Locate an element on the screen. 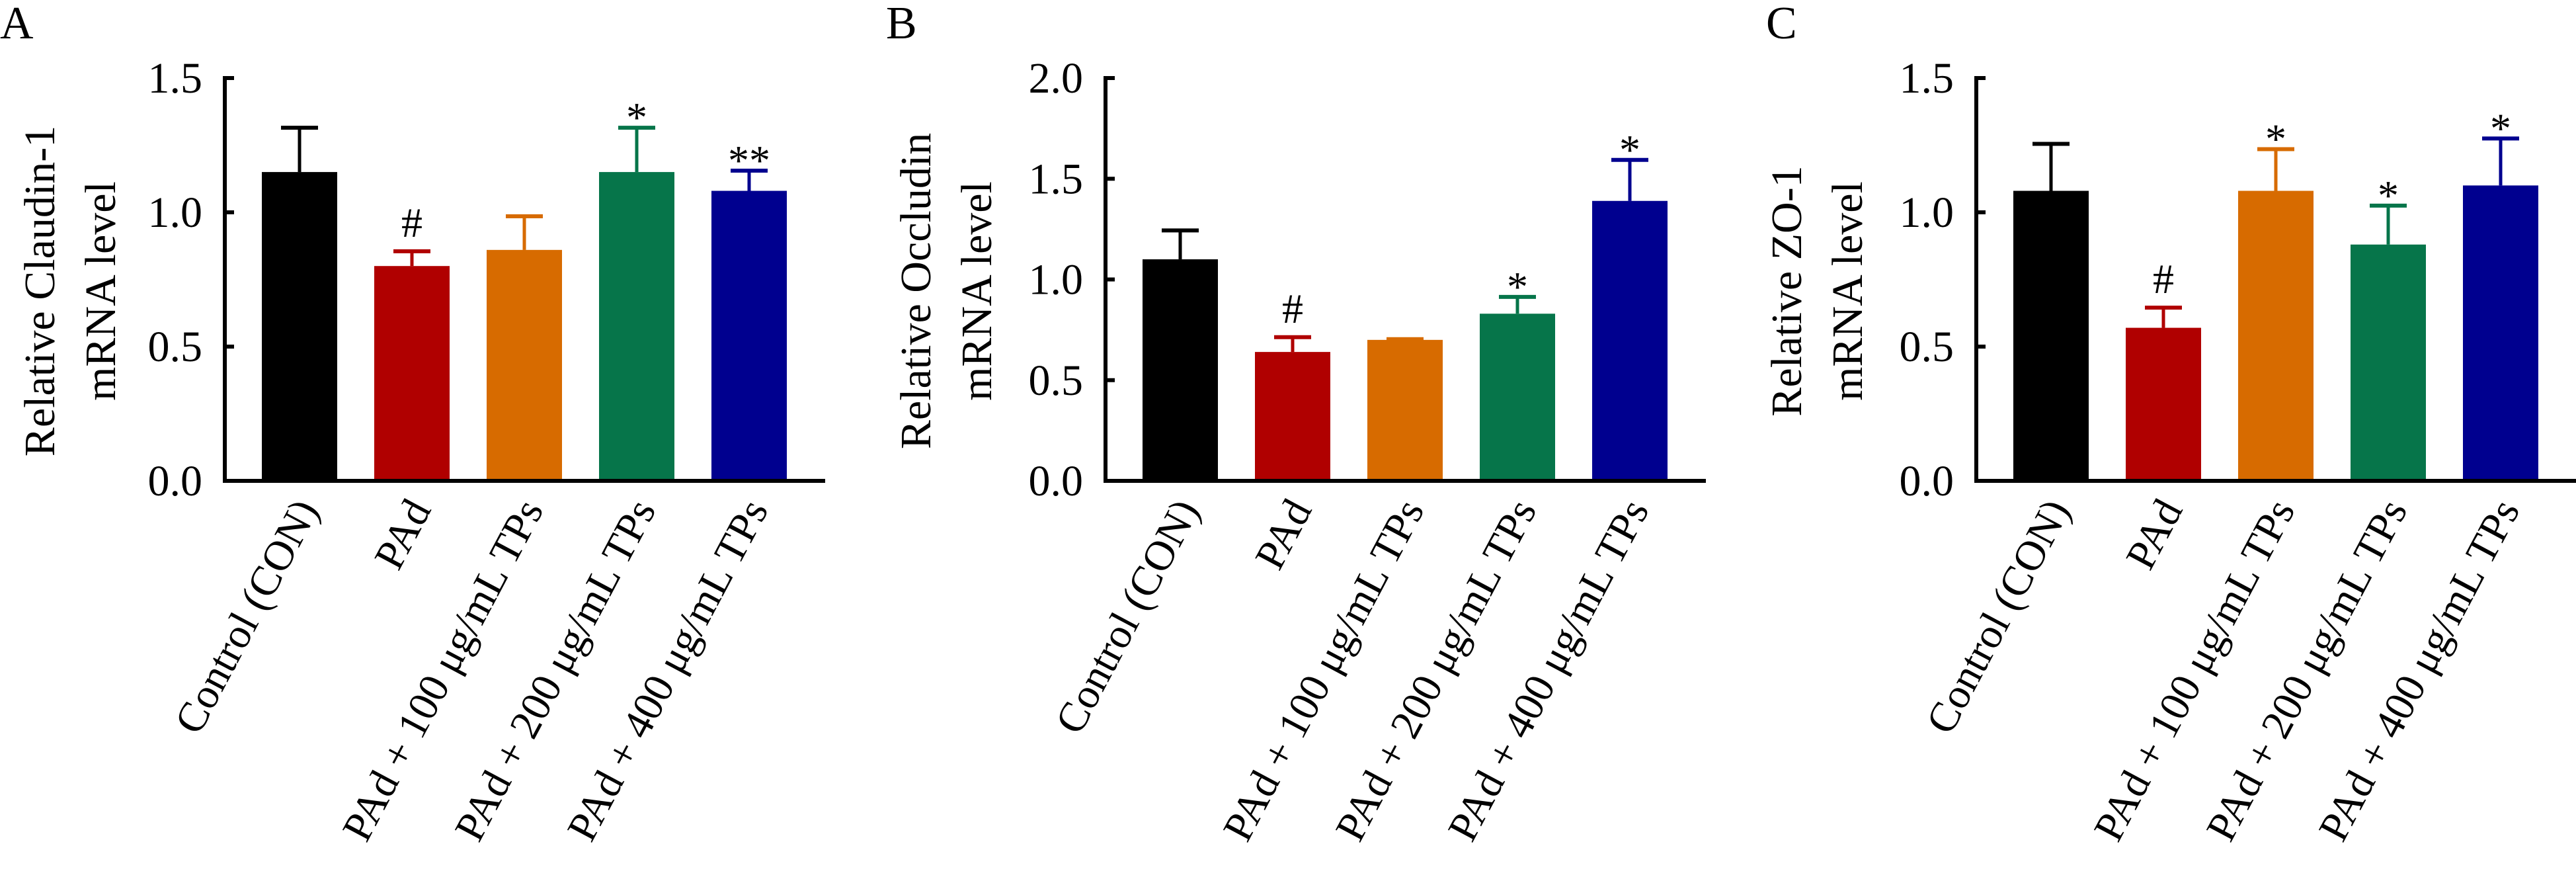 This screenshot has width=2576, height=885. y-tick-label: 2.0 is located at coordinates (1056, 78).